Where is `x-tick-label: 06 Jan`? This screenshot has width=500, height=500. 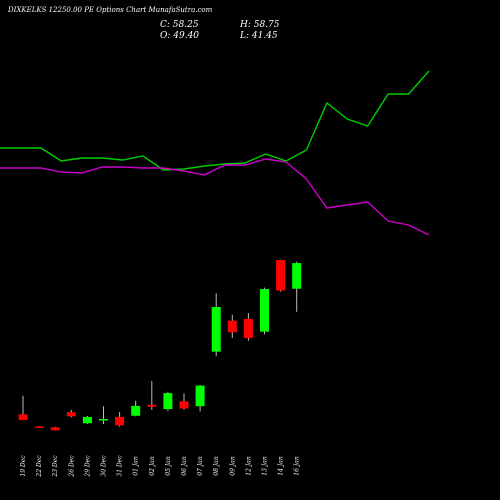
x-tick-label: 06 Jan is located at coordinates (184, 466).